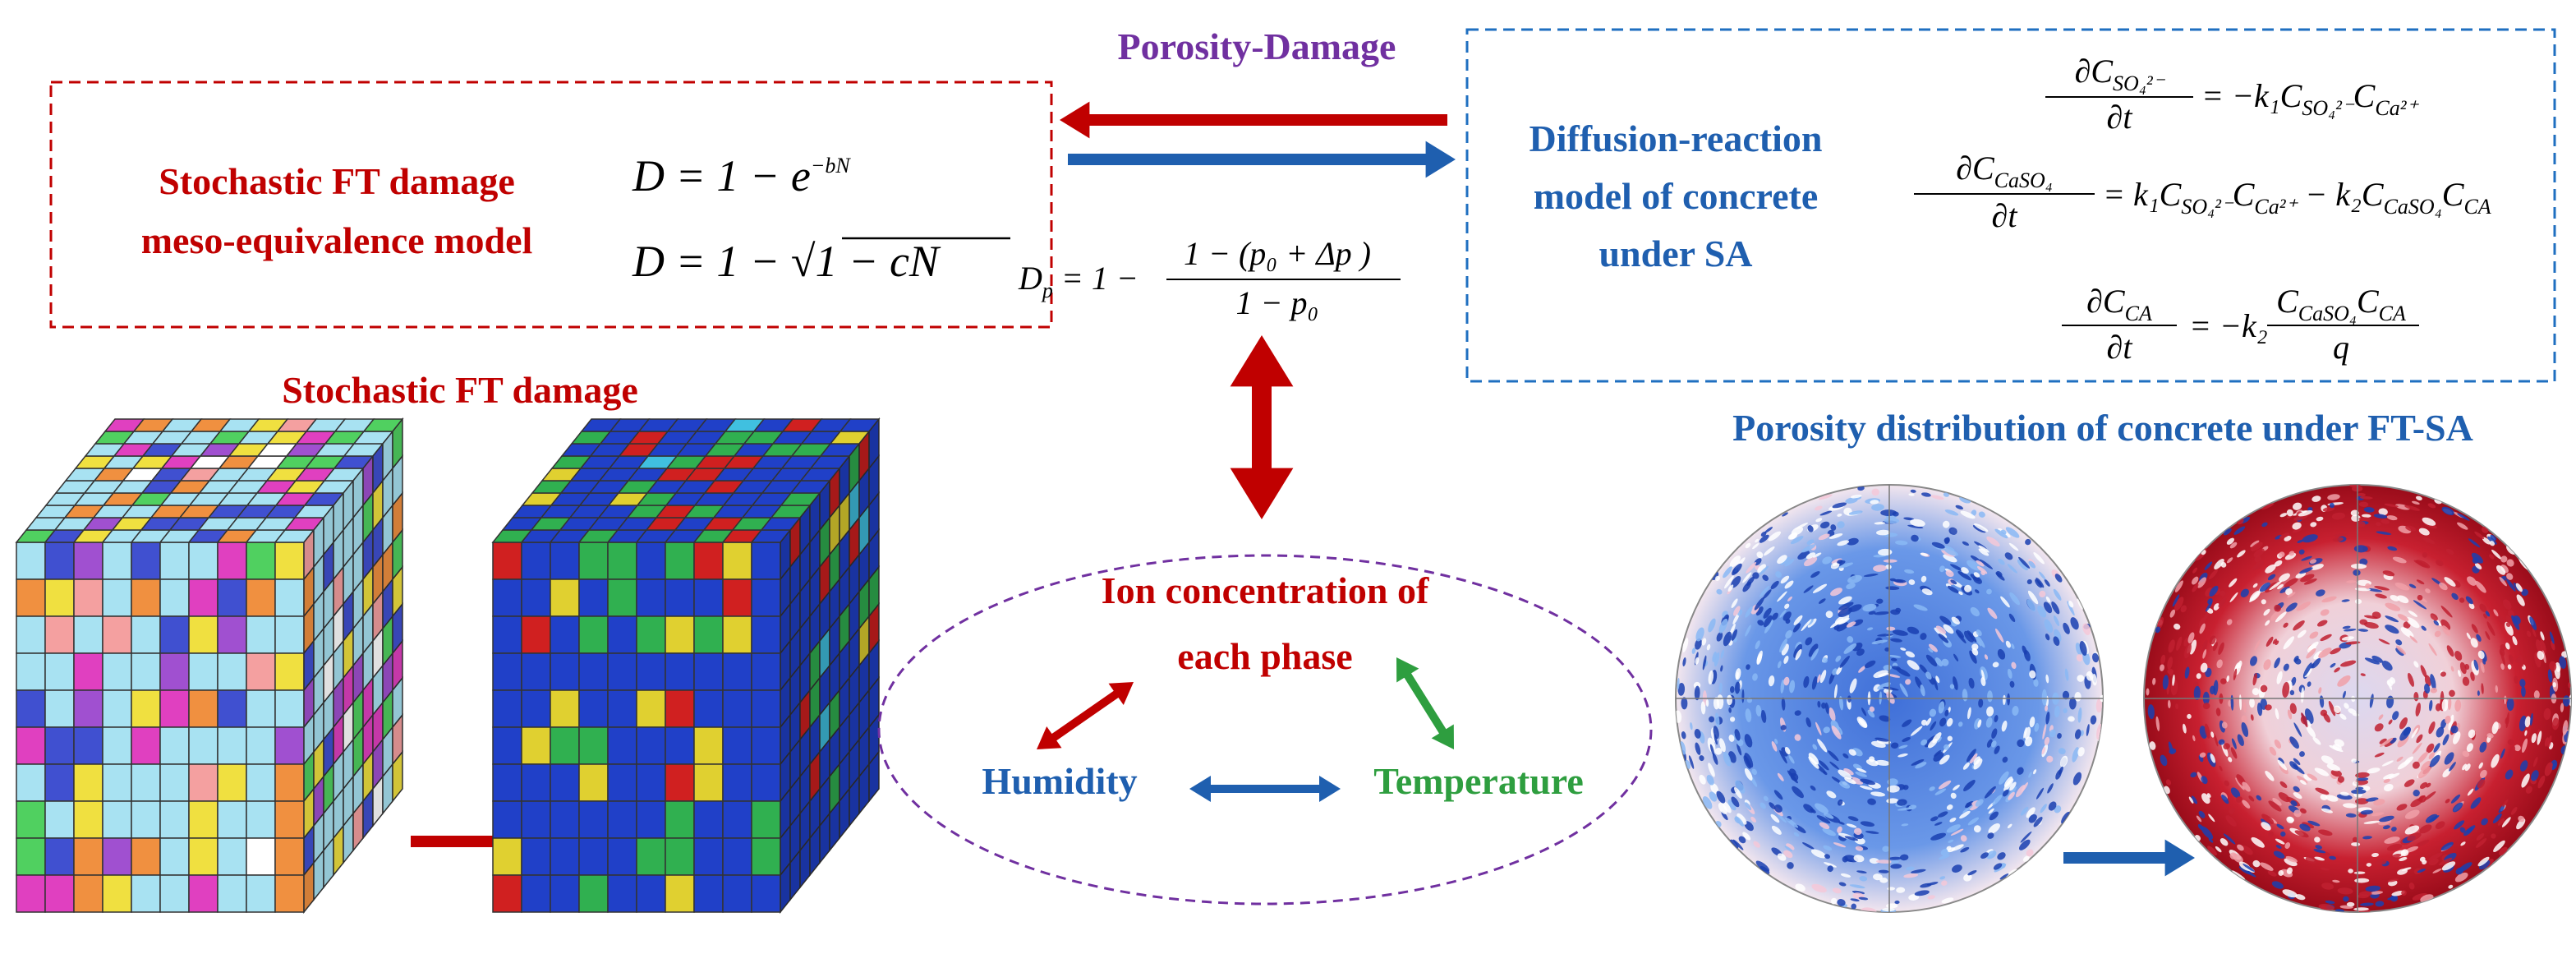 The image size is (2576, 954). What do you see at coordinates (1262, 159) in the screenshot?
I see `arrow` at bounding box center [1262, 159].